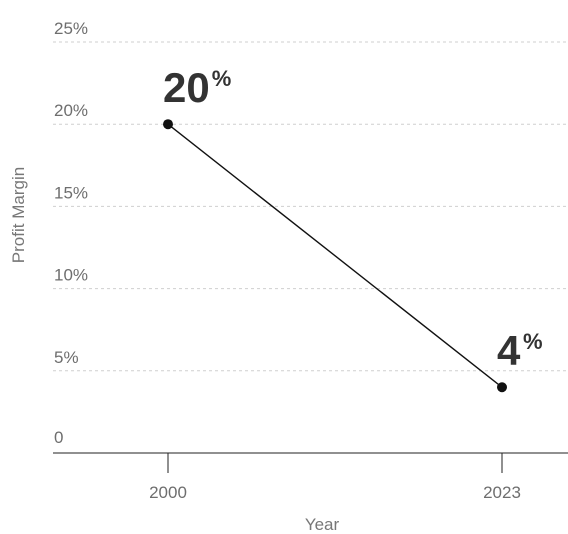 The image size is (568, 534). What do you see at coordinates (509, 350) in the screenshot?
I see `data-label-value: 4` at bounding box center [509, 350].